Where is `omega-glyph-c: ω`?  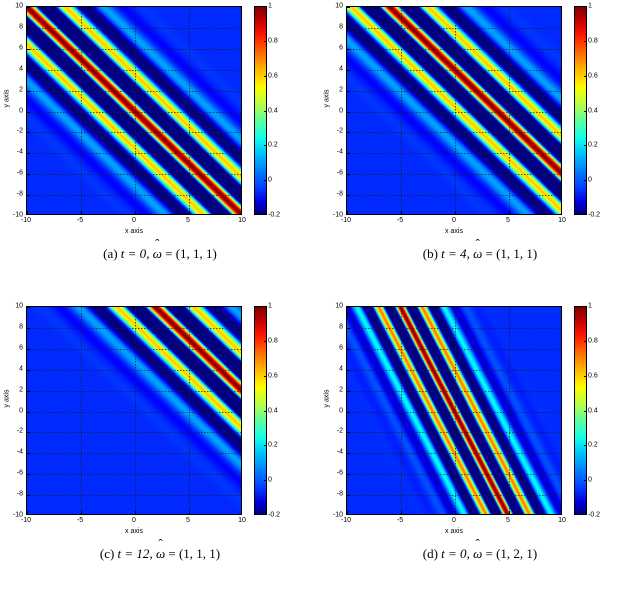
omega-glyph-c: ω is located at coordinates (160, 553).